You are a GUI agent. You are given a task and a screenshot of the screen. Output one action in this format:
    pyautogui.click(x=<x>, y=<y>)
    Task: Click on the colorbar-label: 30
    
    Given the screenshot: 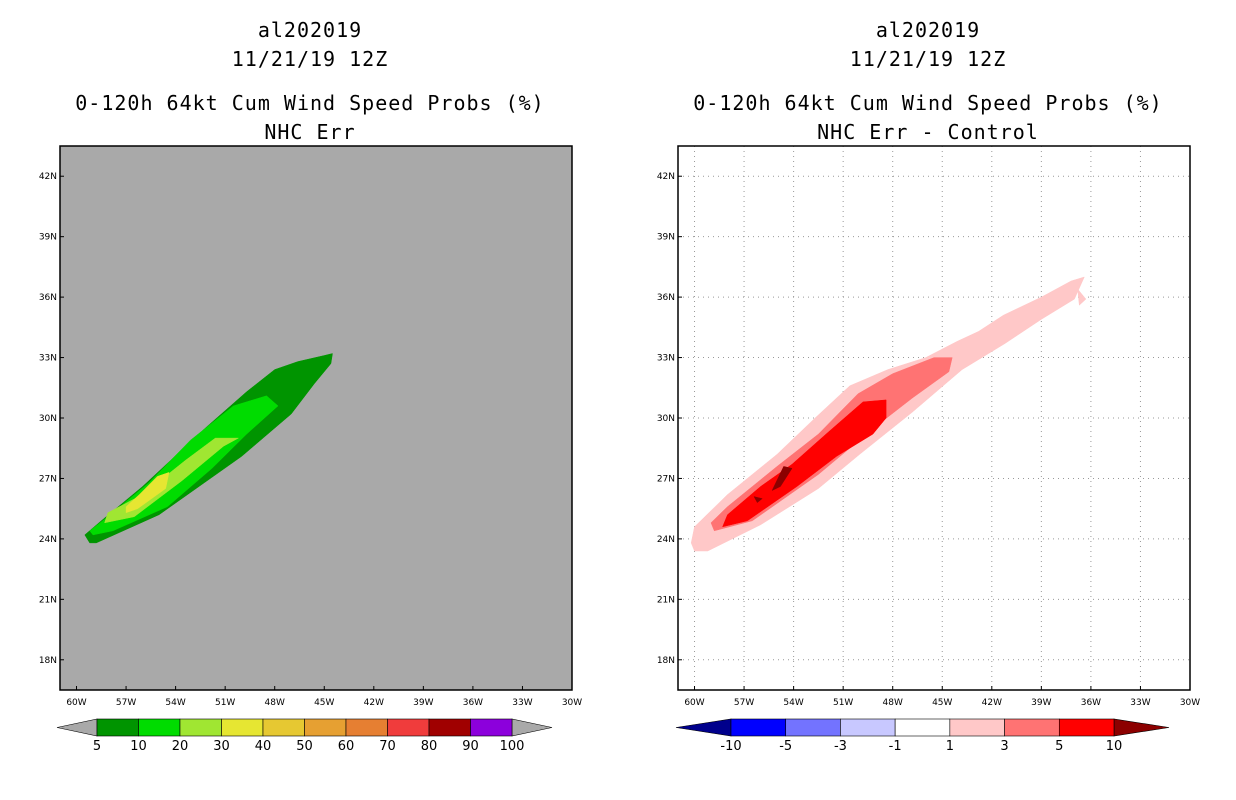 What is the action you would take?
    pyautogui.click(x=221, y=746)
    